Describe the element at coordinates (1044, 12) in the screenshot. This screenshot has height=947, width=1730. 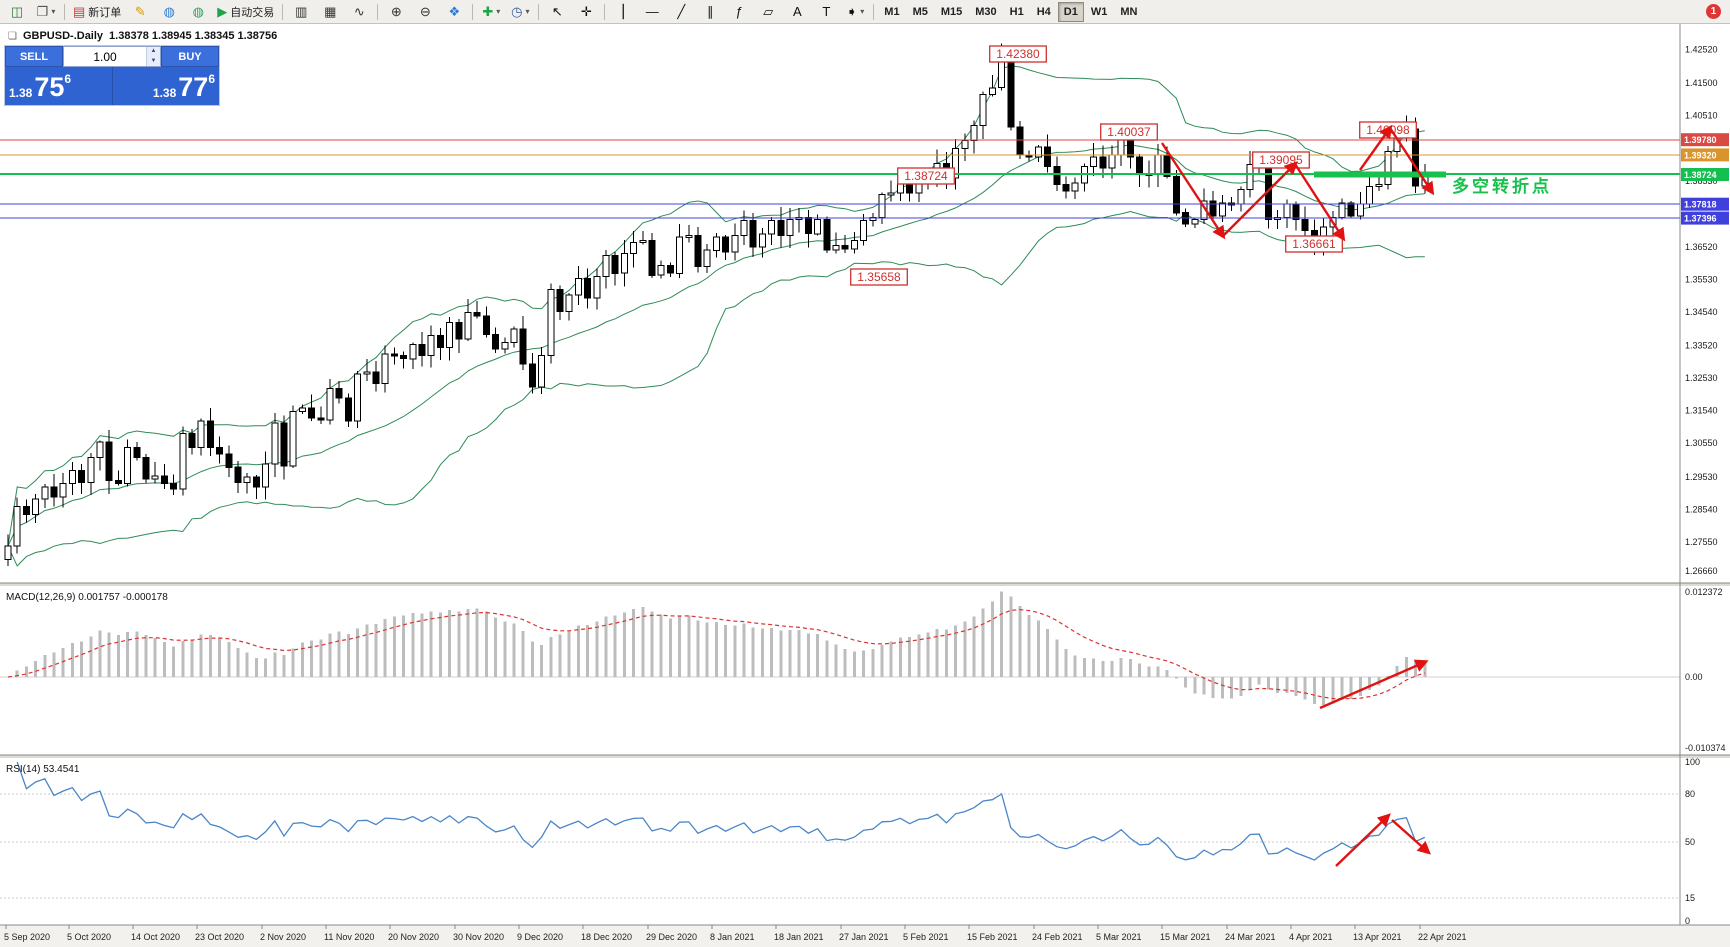
I see `timeframe-H4: H4` at that location.